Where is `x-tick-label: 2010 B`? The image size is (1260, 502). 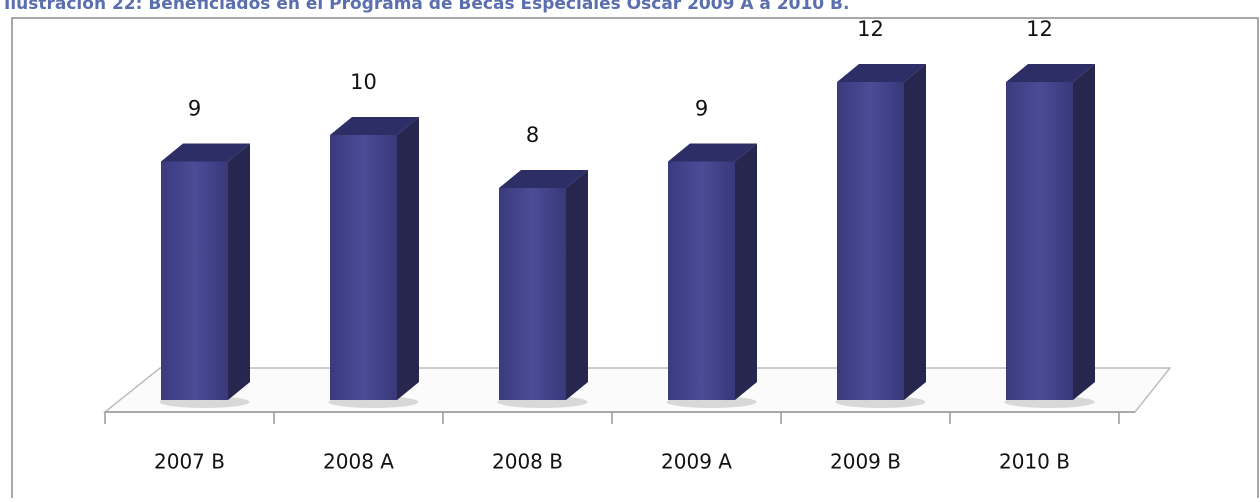 x-tick-label: 2010 B is located at coordinates (1034, 462).